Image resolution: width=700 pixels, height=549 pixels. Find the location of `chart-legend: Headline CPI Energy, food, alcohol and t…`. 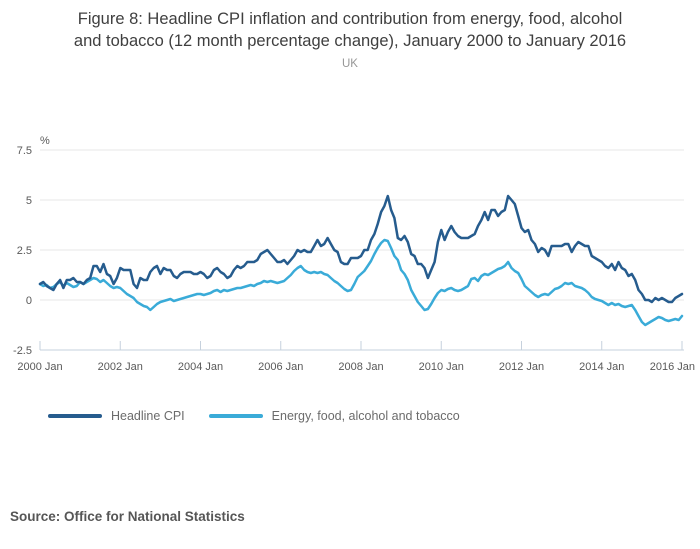

chart-legend: Headline CPI Energy, food, alcohol and t… is located at coordinates (254, 416).